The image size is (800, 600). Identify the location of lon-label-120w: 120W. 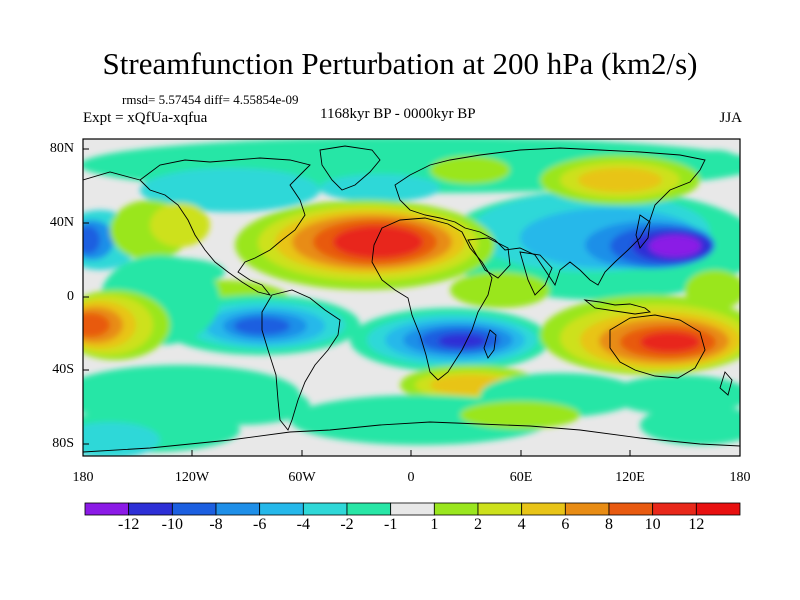
(192, 477).